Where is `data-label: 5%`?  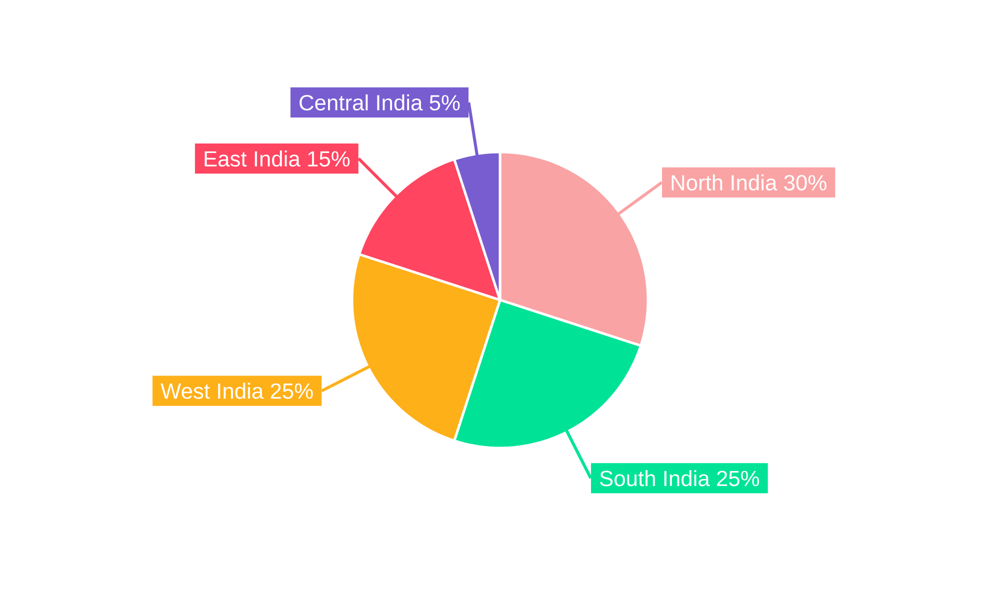 data-label: 5% is located at coordinates (445, 103).